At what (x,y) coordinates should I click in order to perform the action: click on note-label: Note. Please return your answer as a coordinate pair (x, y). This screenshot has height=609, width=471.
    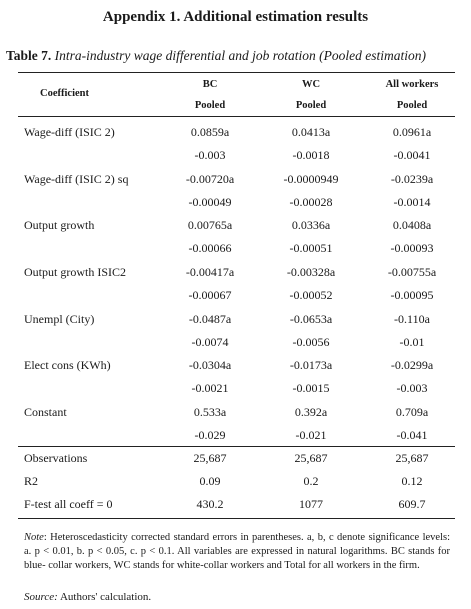
    Looking at the image, I should click on (34, 537).